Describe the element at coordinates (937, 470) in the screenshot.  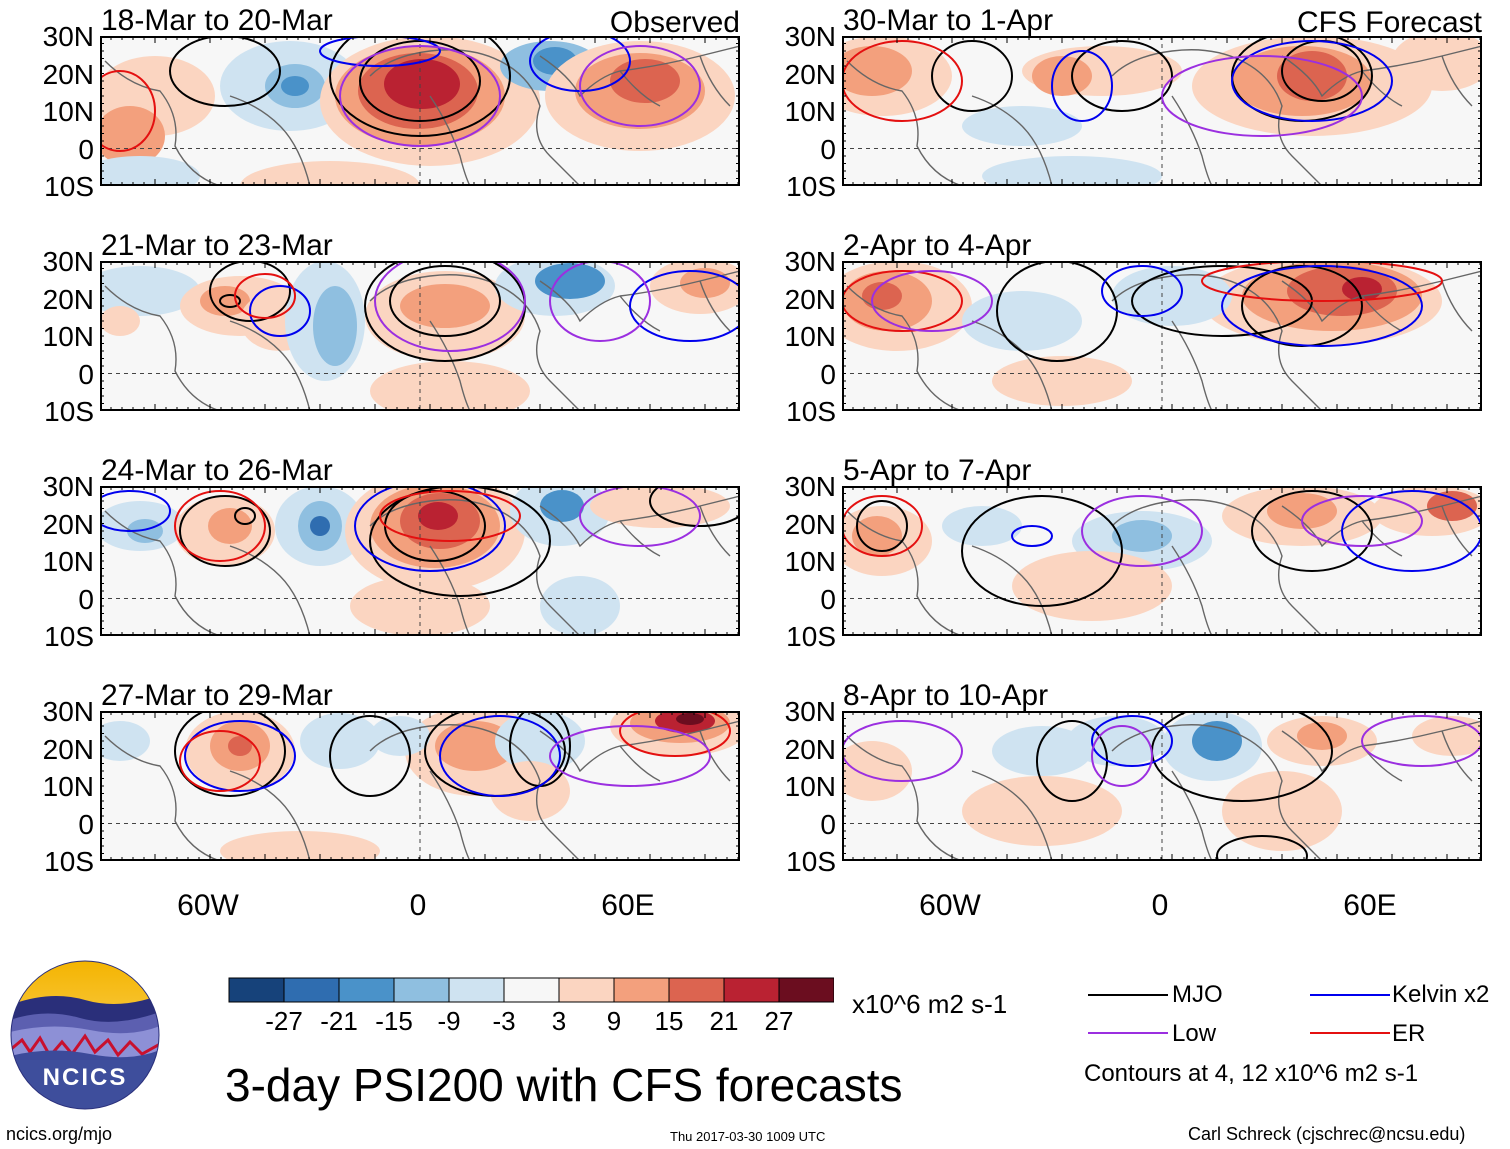
I see `panel-title: 5-Apr to 7-Apr` at that location.